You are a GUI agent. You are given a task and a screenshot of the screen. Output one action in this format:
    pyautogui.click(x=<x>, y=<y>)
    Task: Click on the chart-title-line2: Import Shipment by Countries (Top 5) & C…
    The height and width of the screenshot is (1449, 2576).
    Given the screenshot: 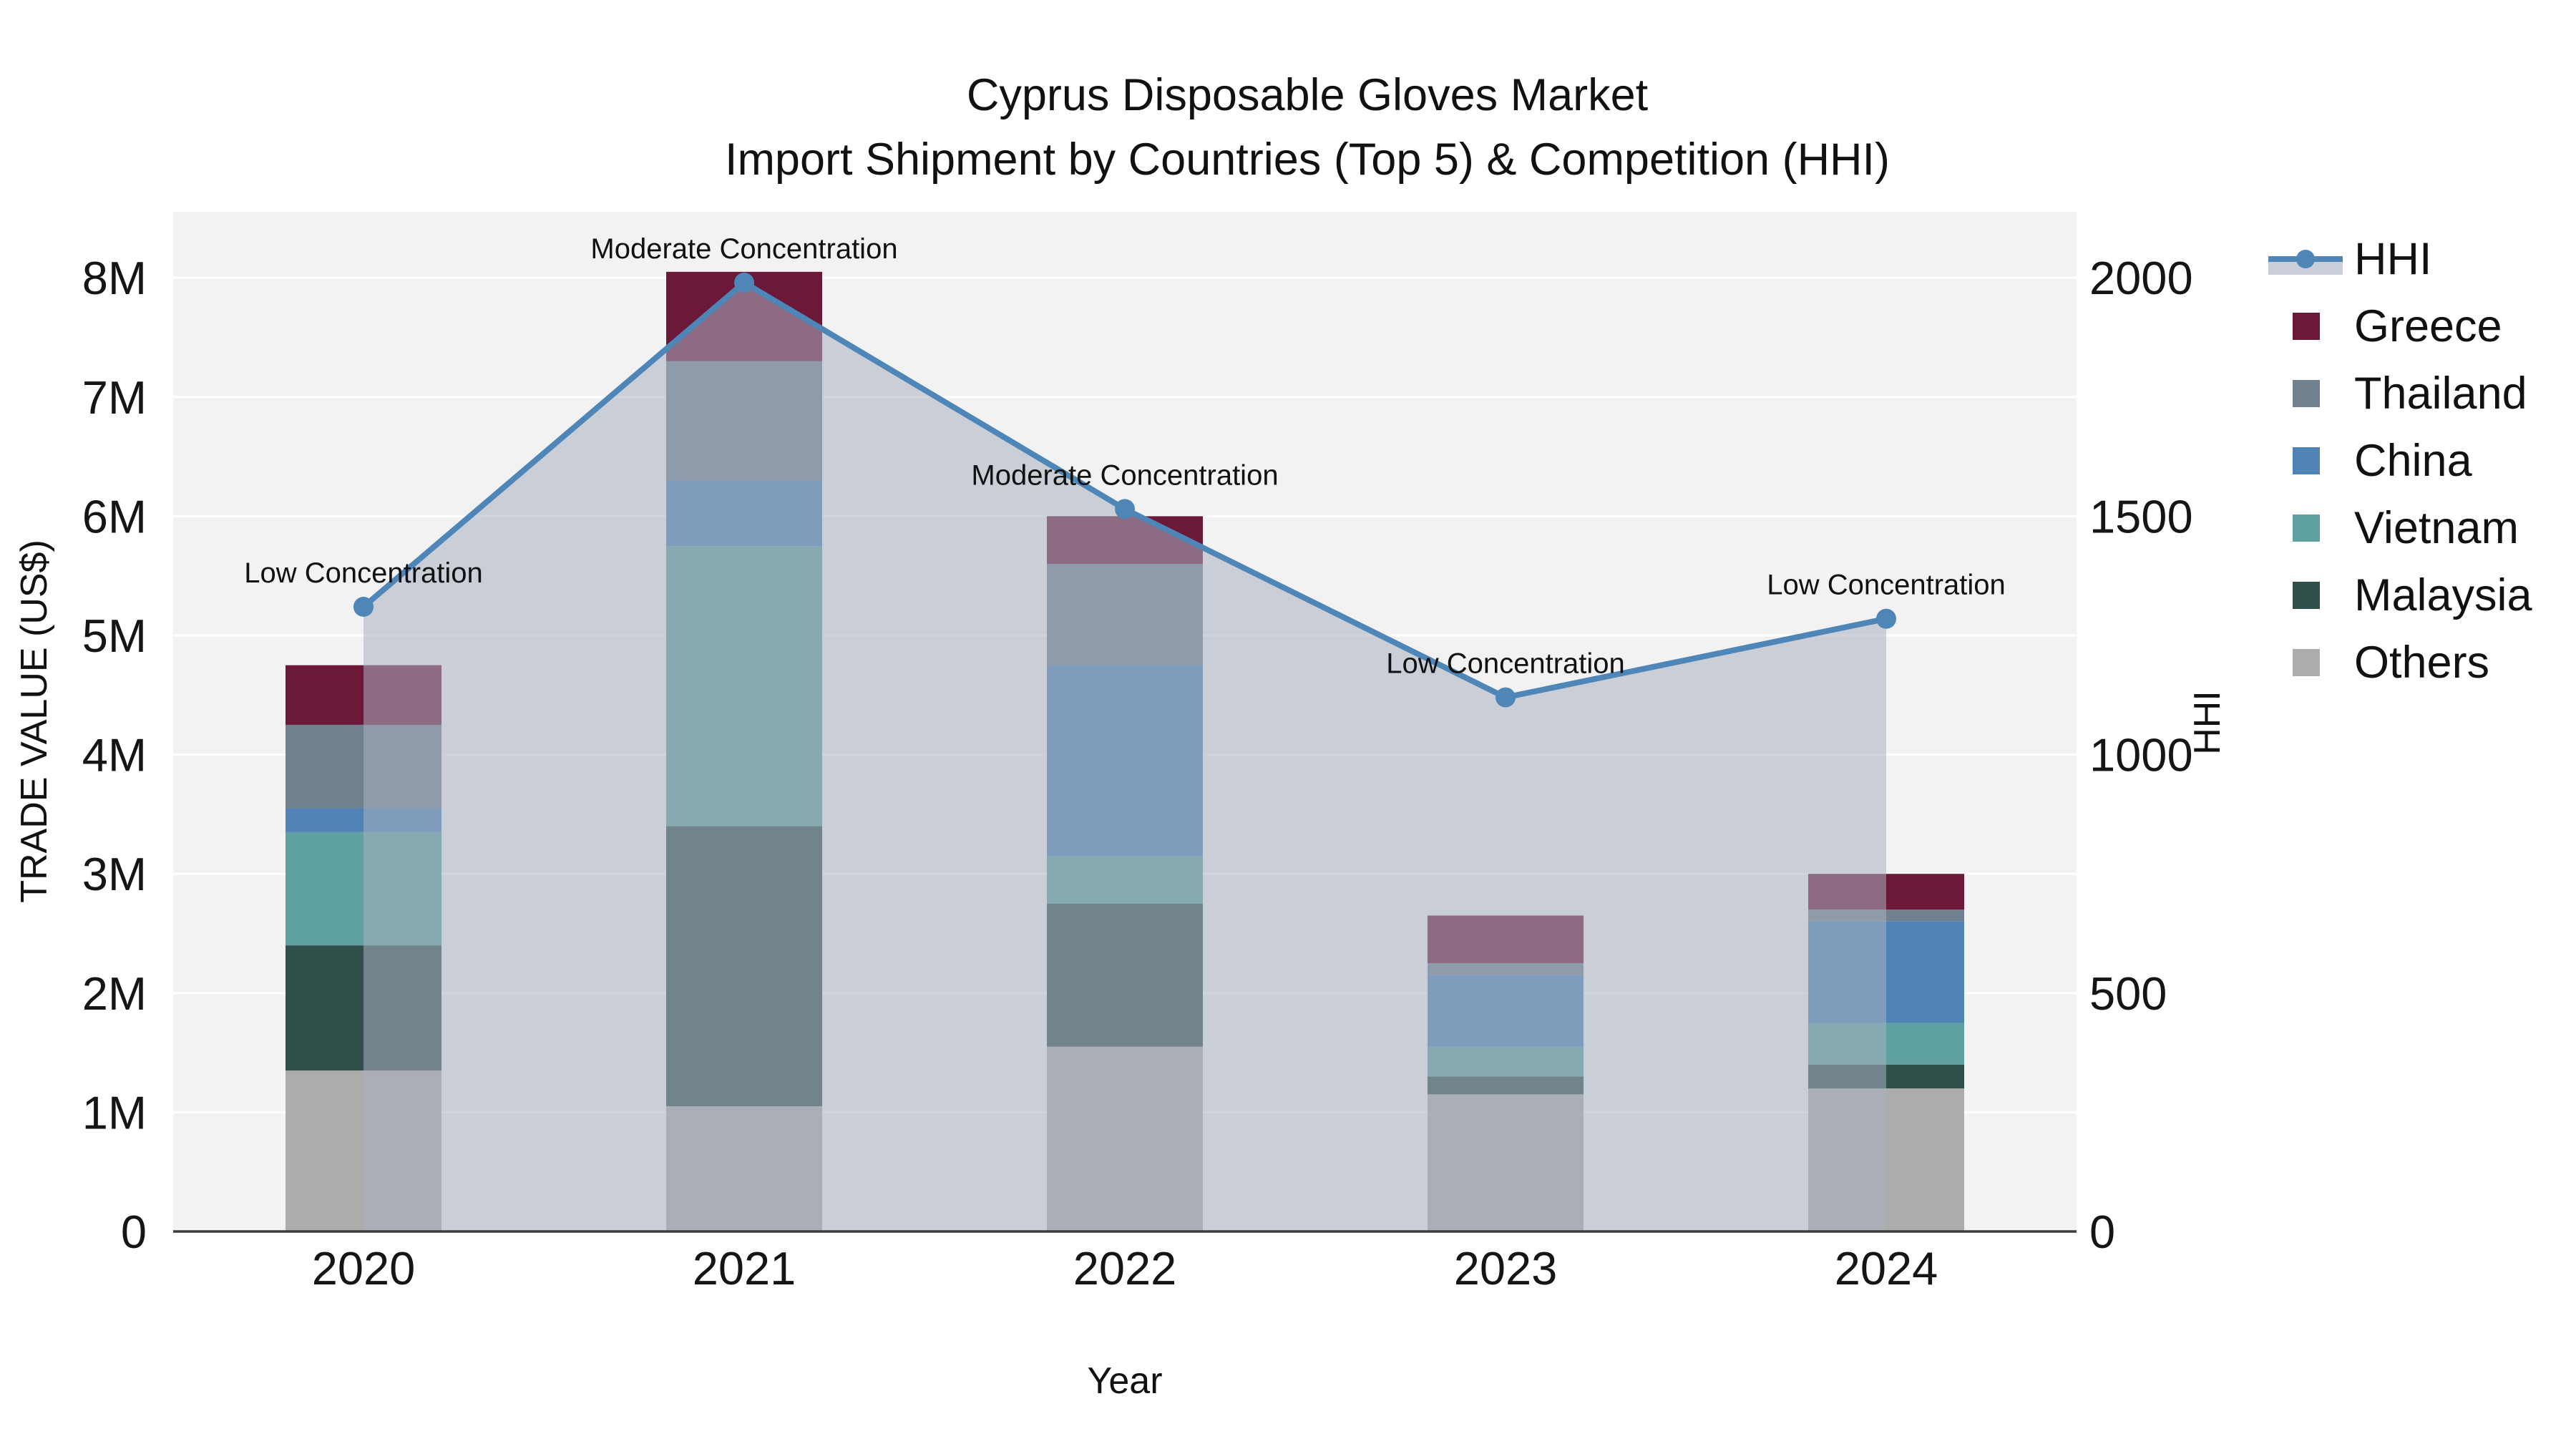 What is the action you would take?
    pyautogui.click(x=1307, y=160)
    